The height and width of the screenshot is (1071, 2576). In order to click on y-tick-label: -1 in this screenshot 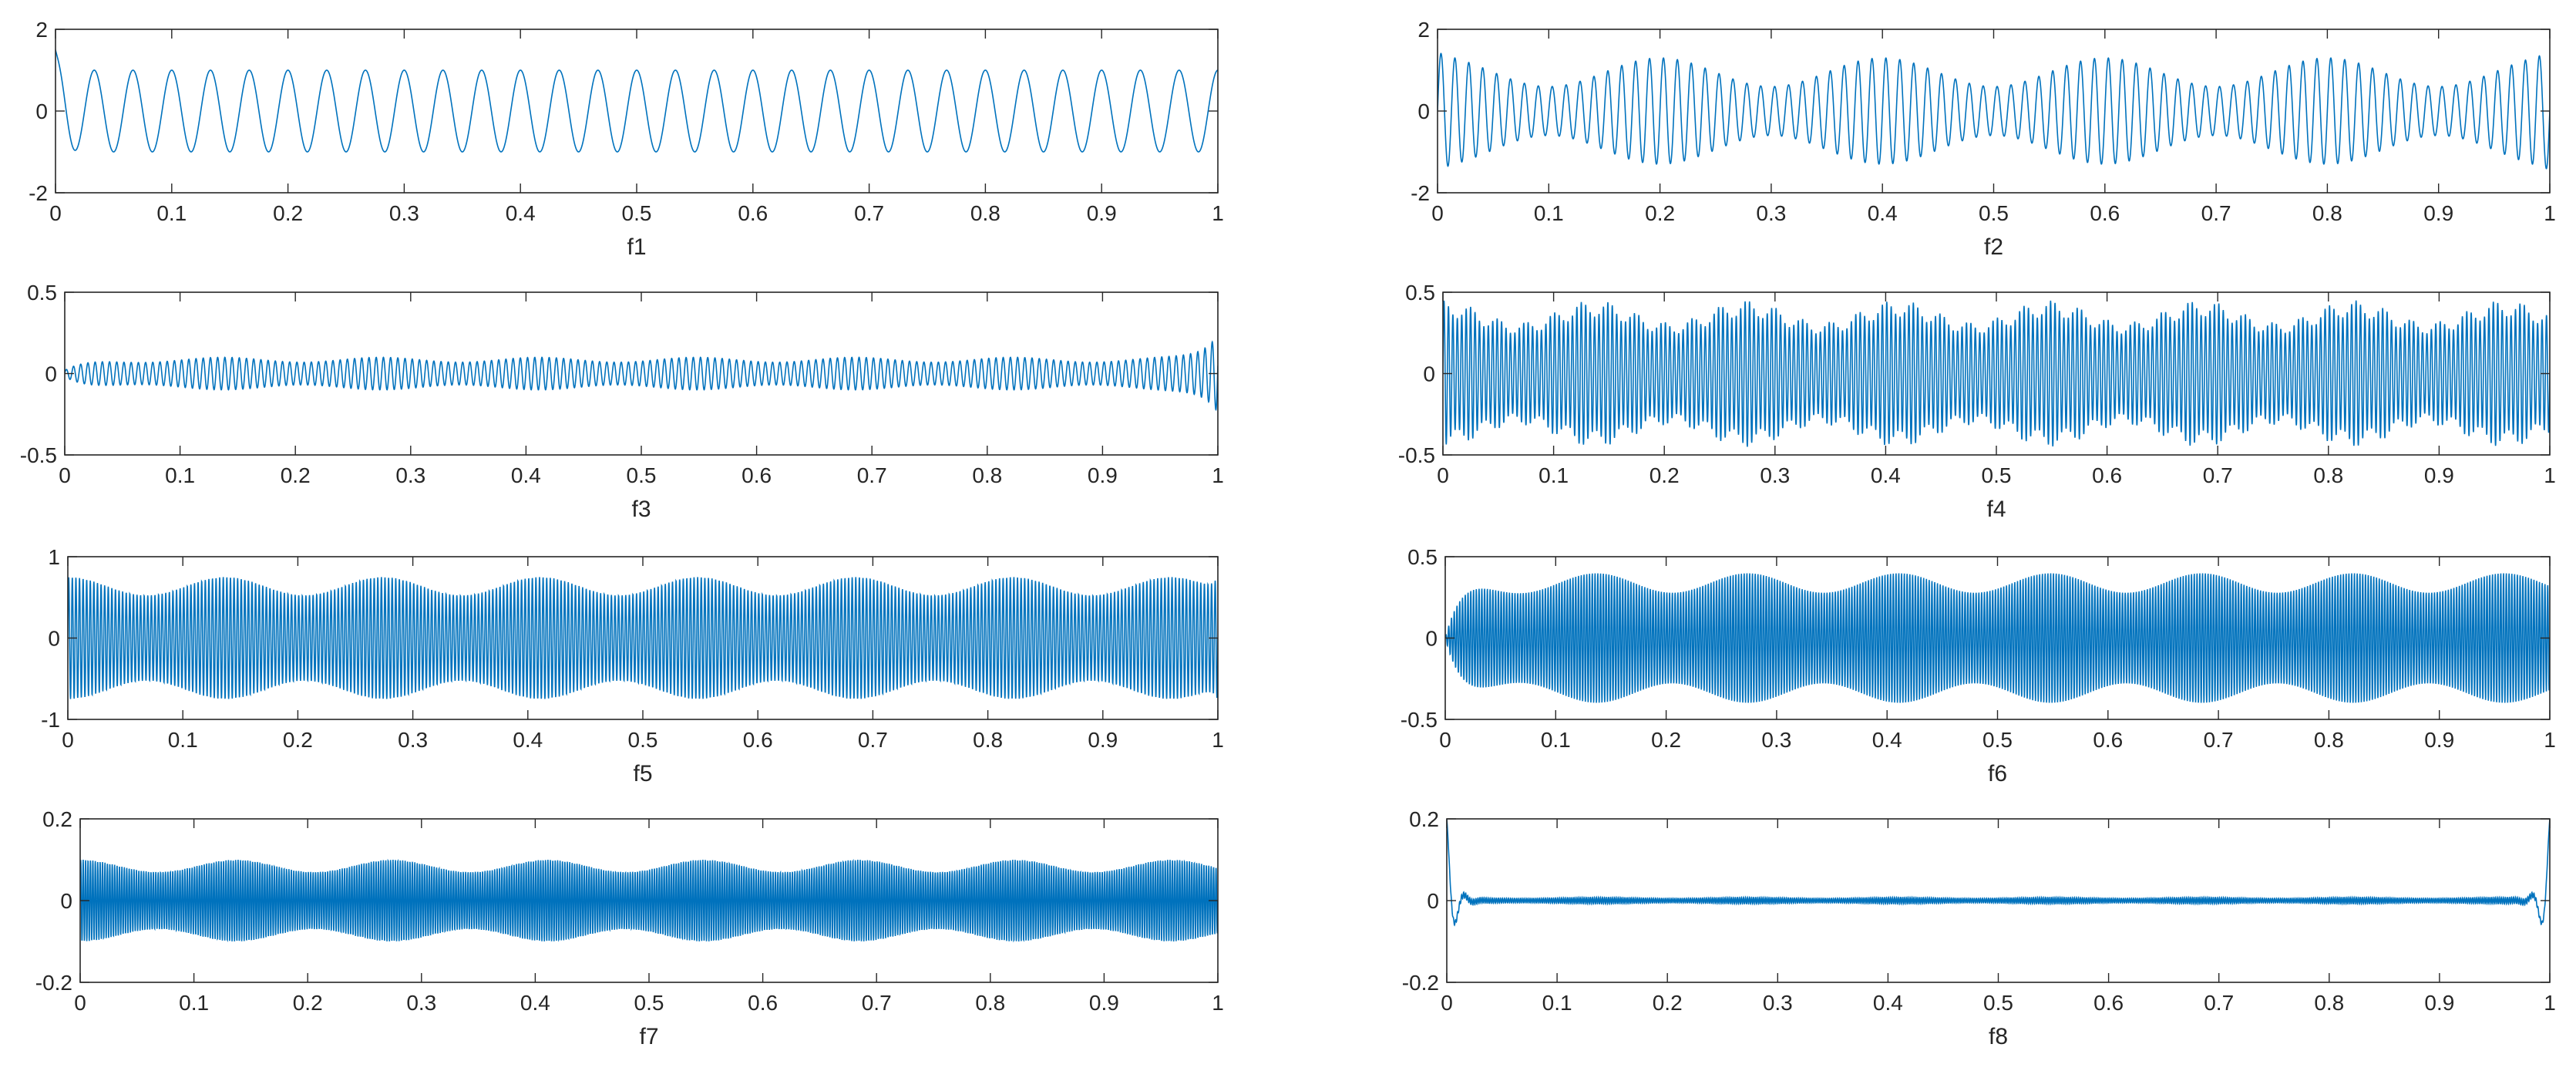, I will do `click(50, 720)`.